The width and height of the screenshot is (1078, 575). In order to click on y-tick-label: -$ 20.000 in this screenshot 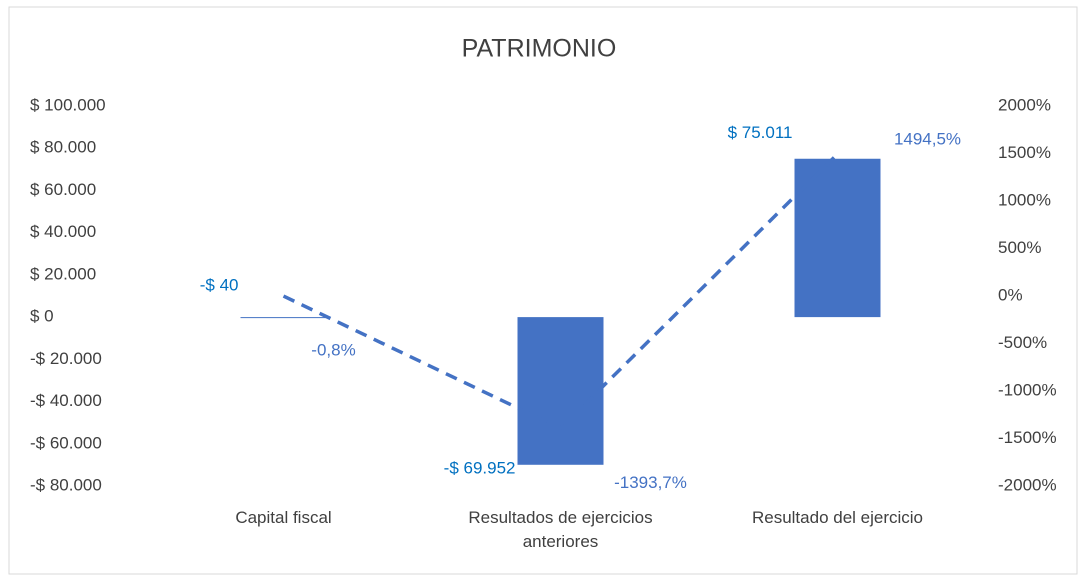, I will do `click(66, 358)`.